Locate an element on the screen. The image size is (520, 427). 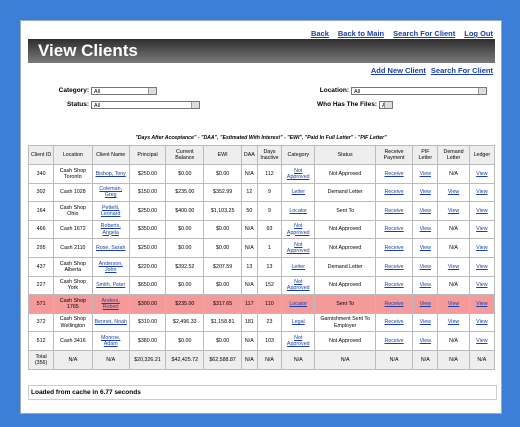
table-cell: Anderson, John is located at coordinates (110, 266).